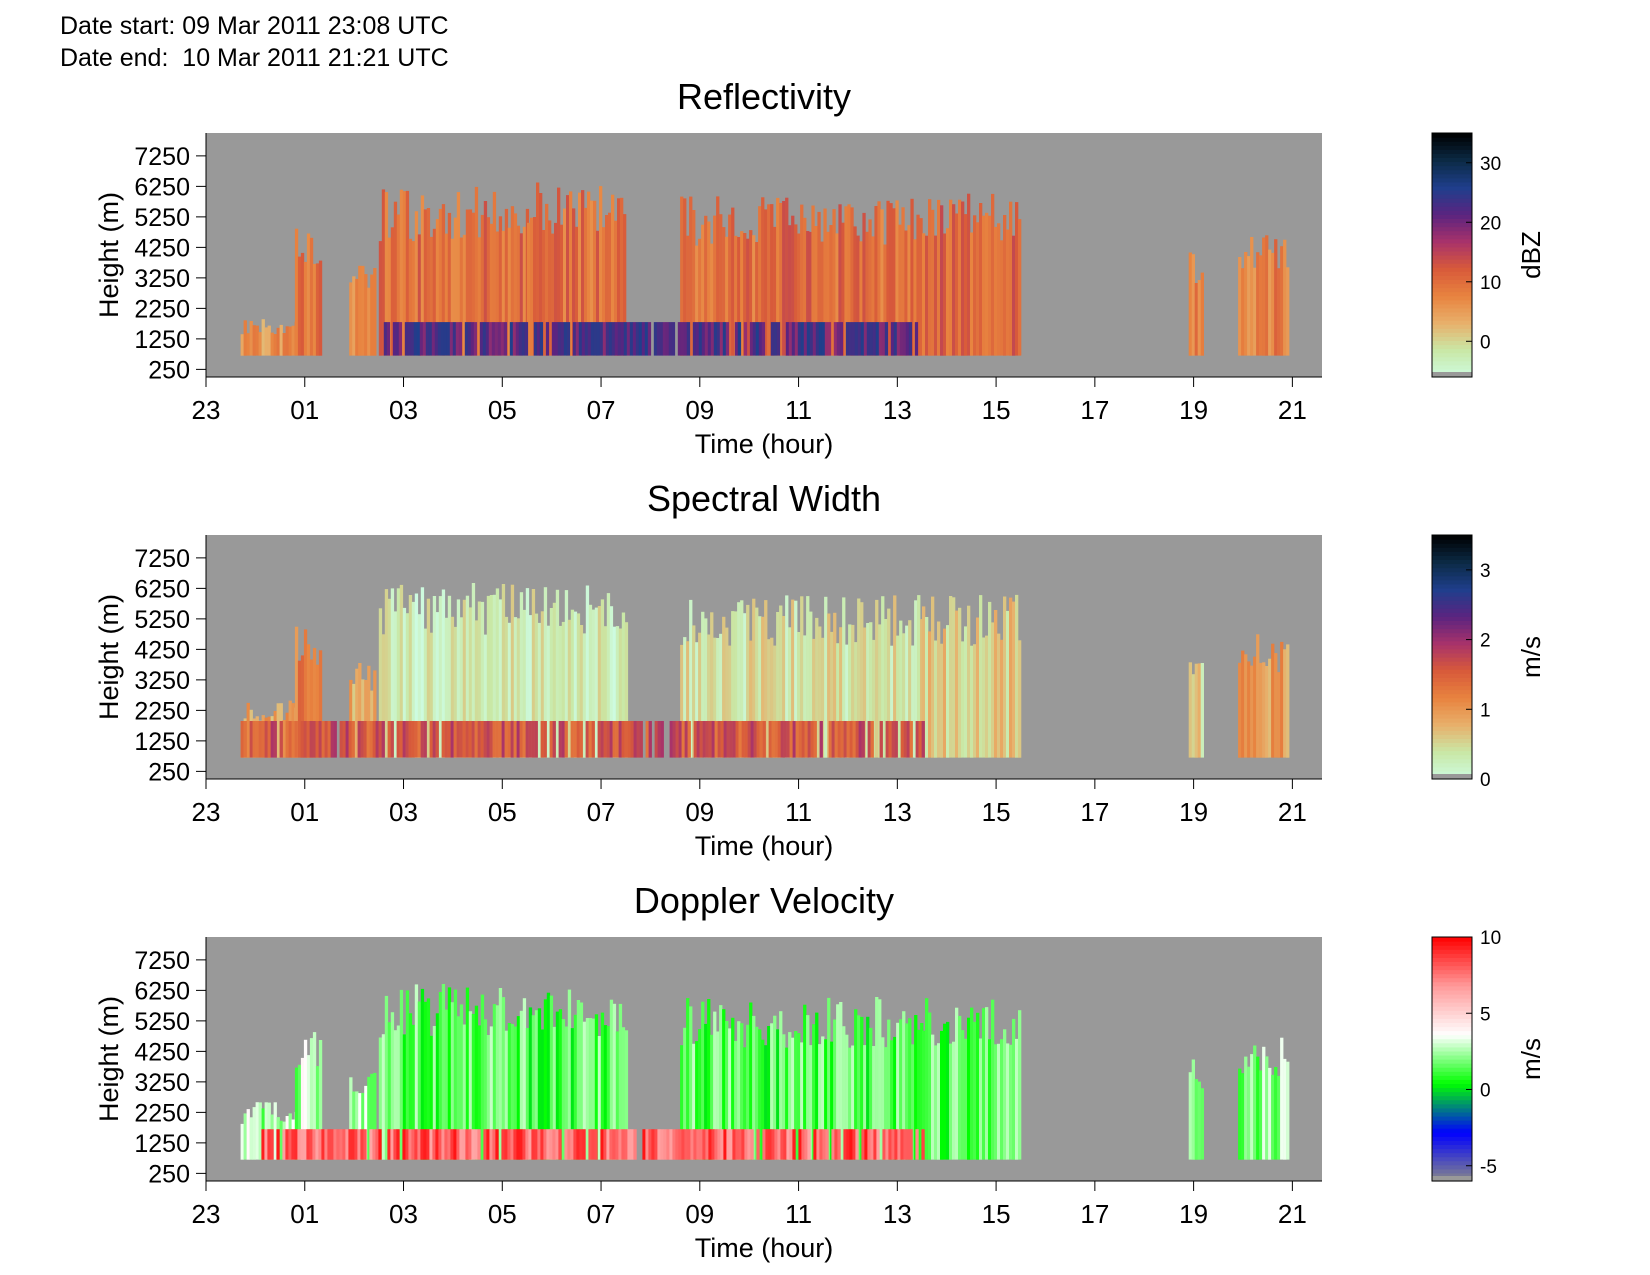  Describe the element at coordinates (1485, 710) in the screenshot. I see `colorbar-tick-label: 1` at that location.